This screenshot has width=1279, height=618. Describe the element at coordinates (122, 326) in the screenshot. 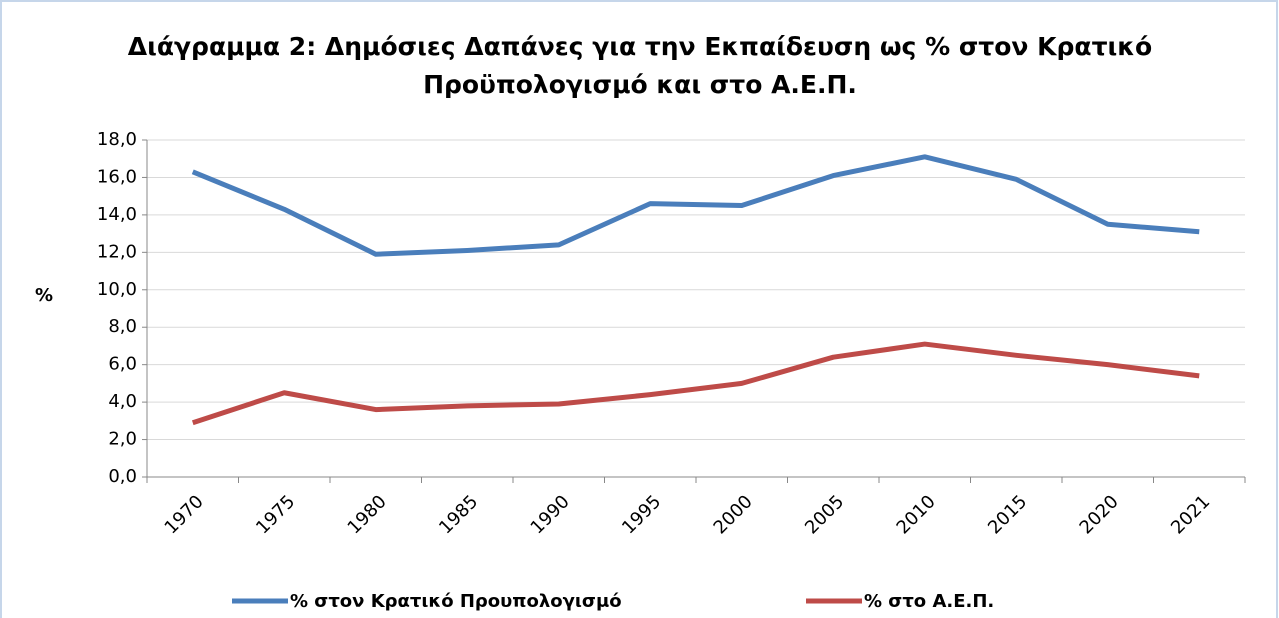

I see `y-tick-label: 8,0` at that location.